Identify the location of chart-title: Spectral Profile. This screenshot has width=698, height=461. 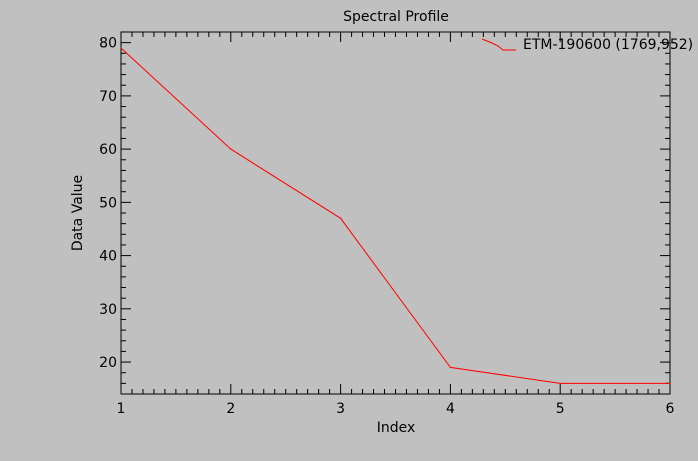
(396, 17).